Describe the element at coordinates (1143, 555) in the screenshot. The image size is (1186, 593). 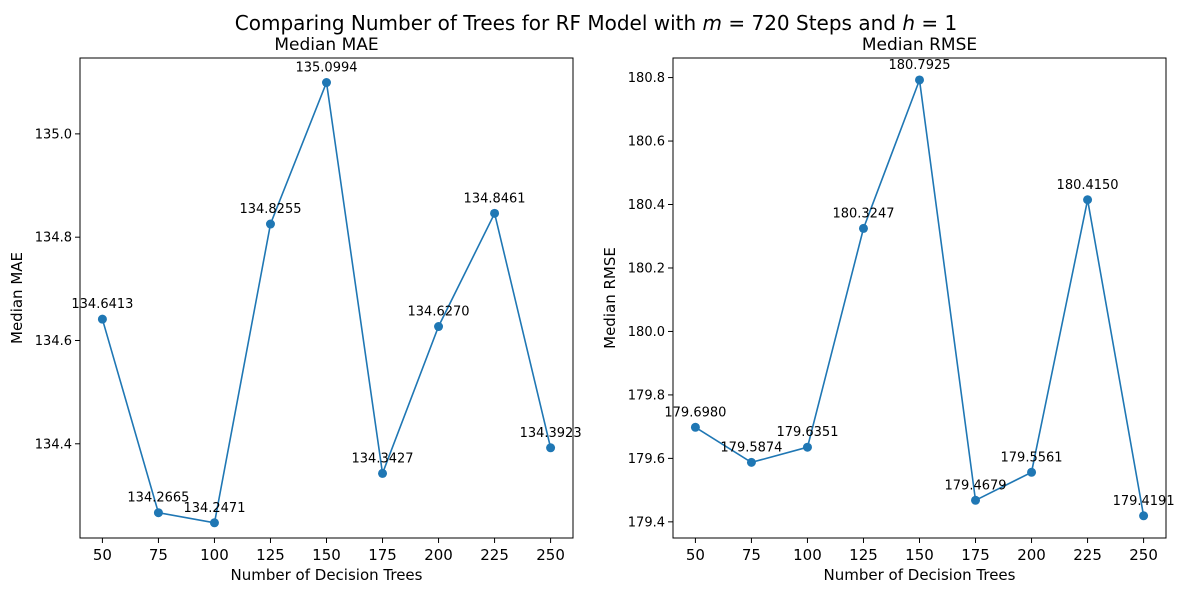
I see `rmse-xtick-label: 250` at that location.